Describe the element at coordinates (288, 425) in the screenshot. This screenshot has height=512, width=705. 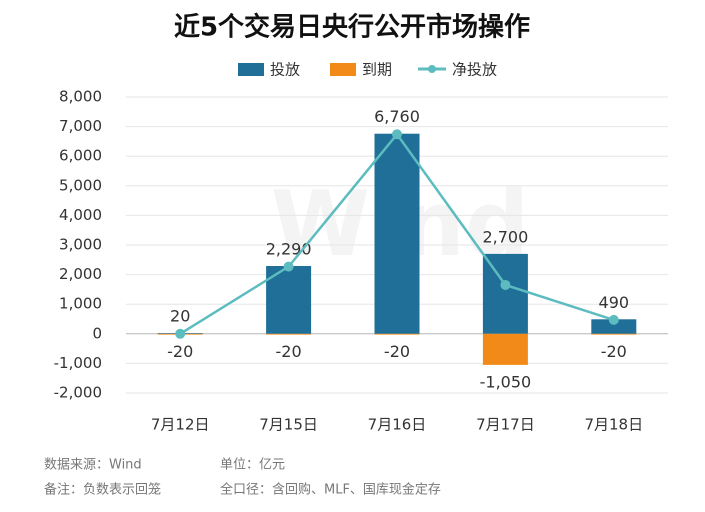
I see `x-tick-label: 7月15日` at that location.